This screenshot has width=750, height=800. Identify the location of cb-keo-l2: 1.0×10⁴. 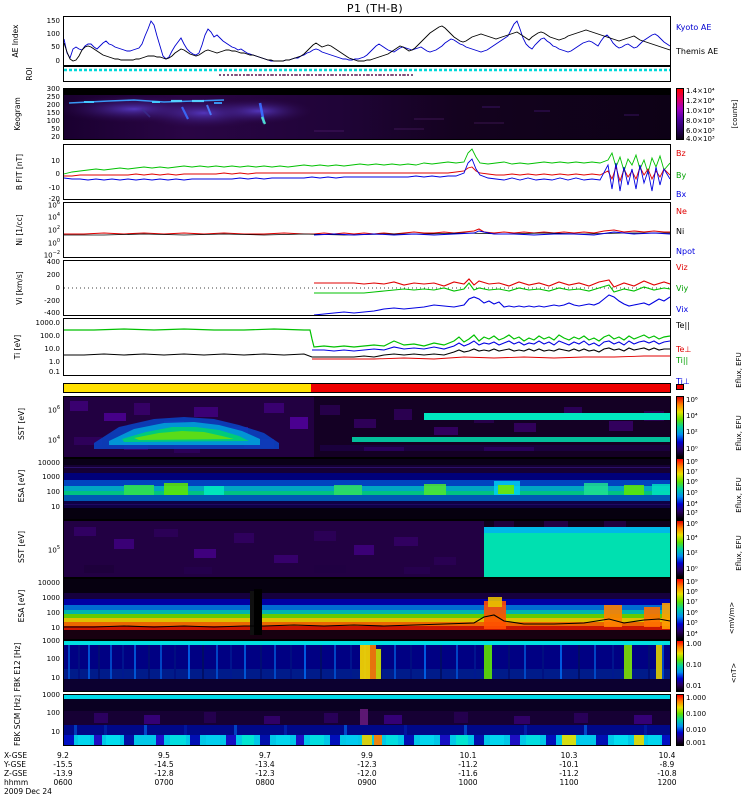
(700, 111).